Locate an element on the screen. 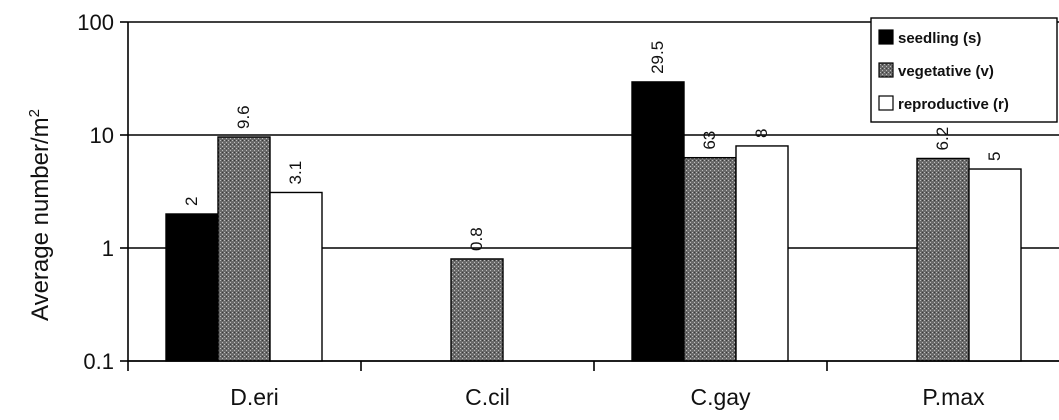 The height and width of the screenshot is (420, 1059). data-label: 9.6 is located at coordinates (243, 117).